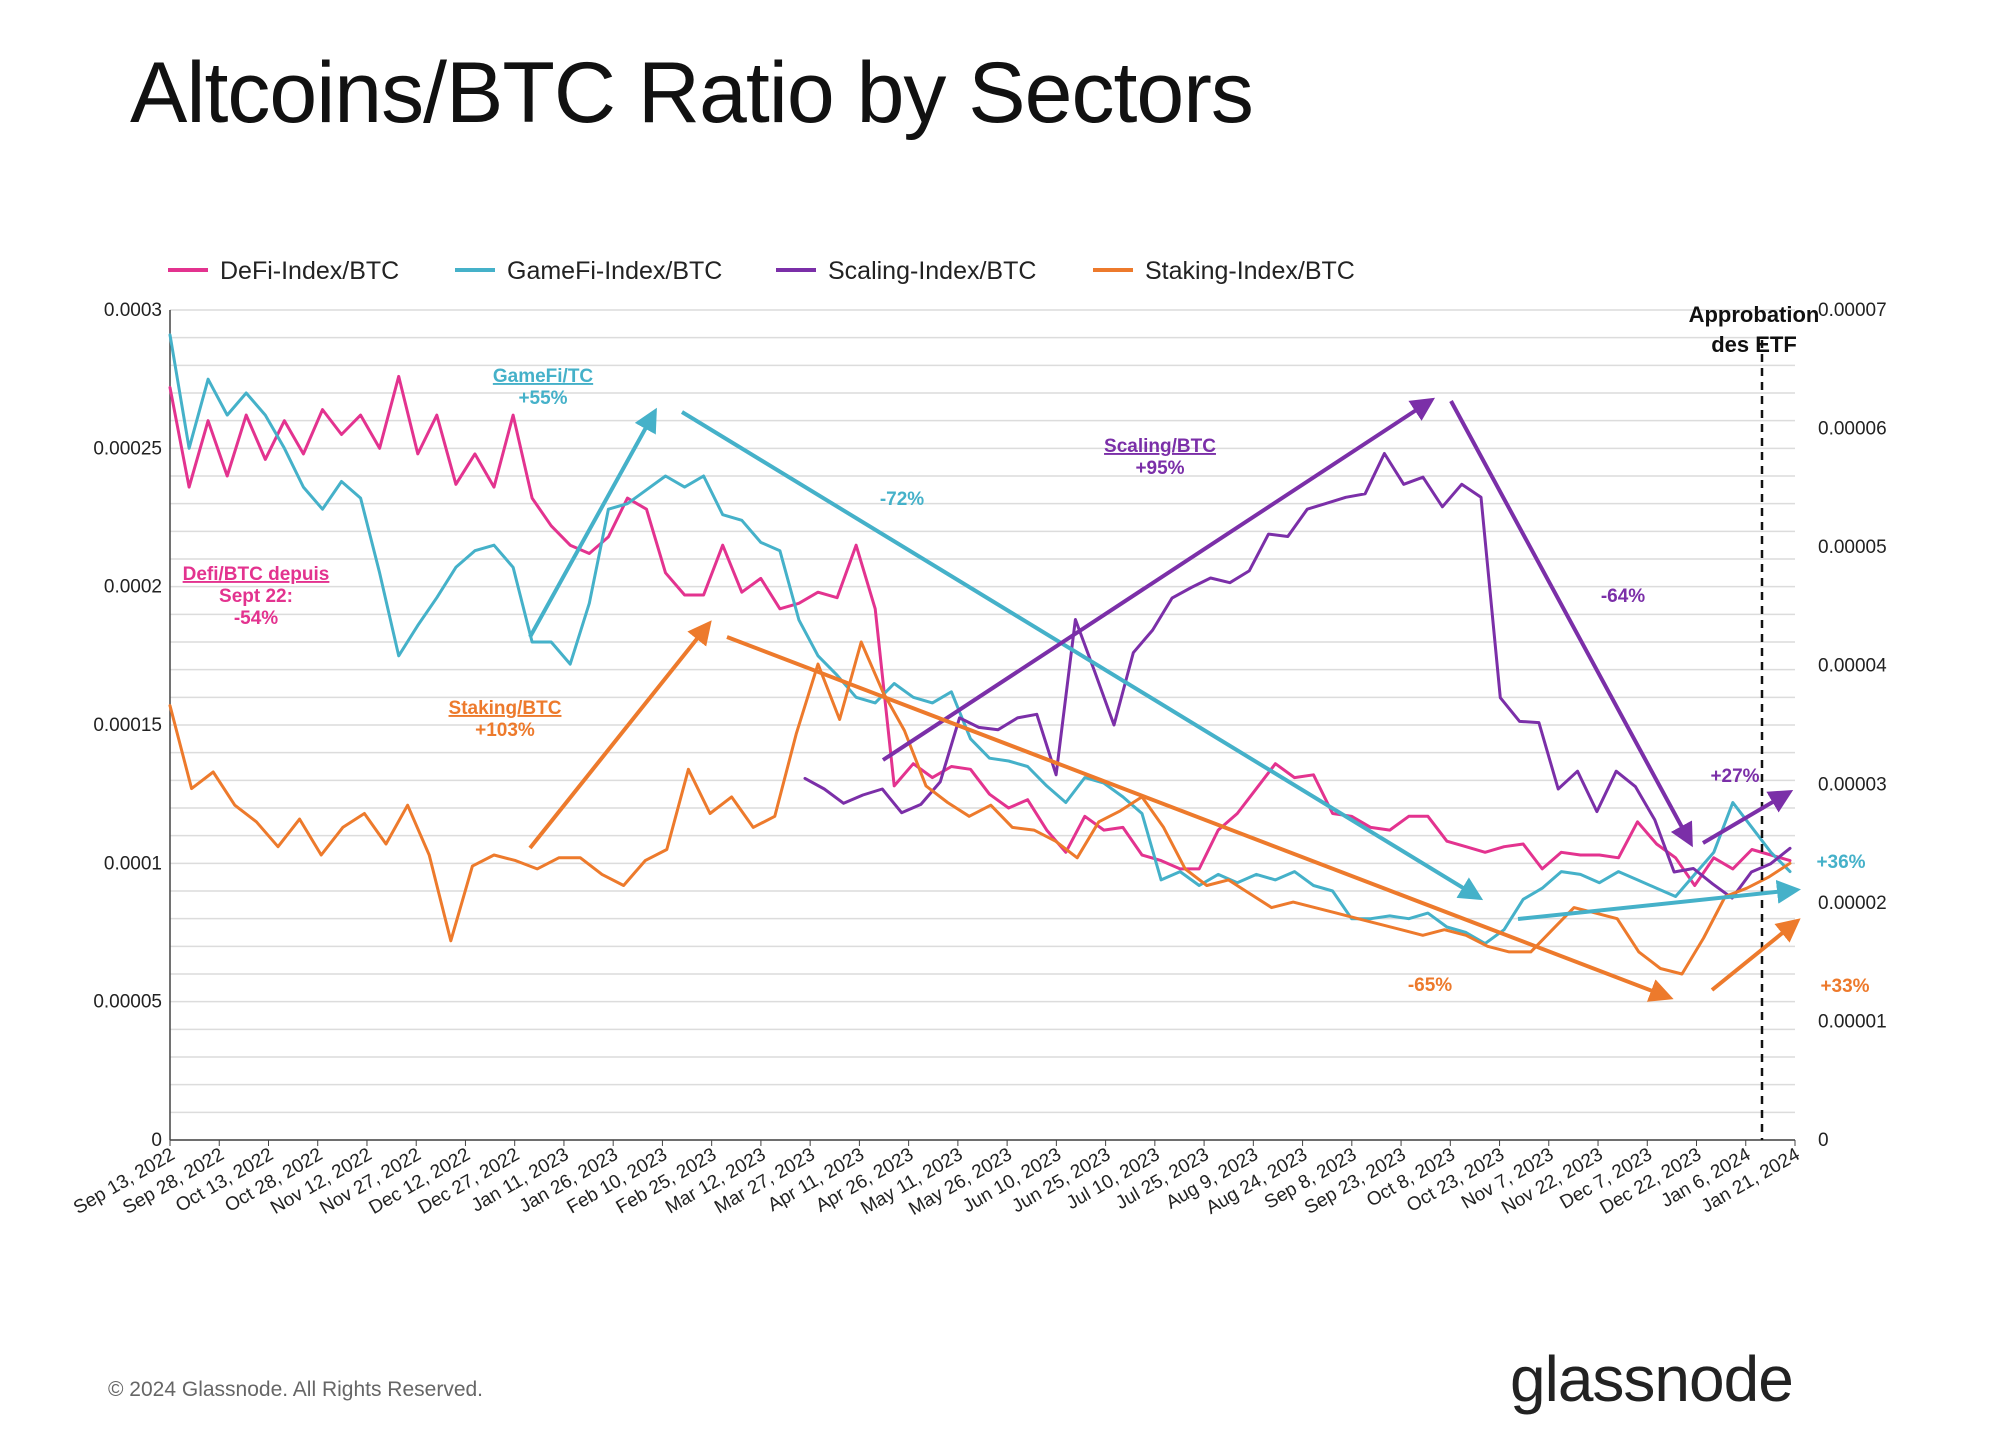 Image resolution: width=2000 pixels, height=1440 pixels. I want to click on annotation-label: +55%, so click(542, 398).